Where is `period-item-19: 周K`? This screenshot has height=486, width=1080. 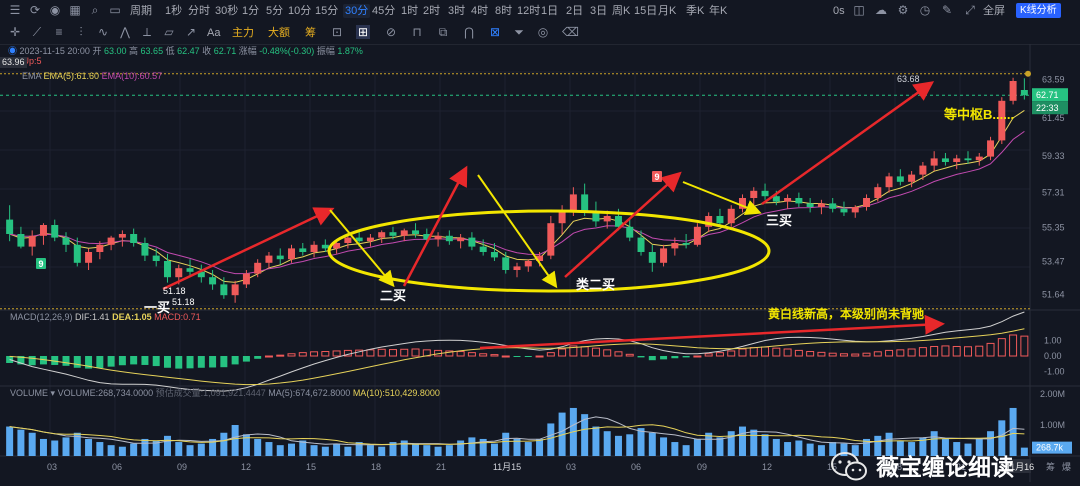
period-item-19: 周K is located at coordinates (621, 11).